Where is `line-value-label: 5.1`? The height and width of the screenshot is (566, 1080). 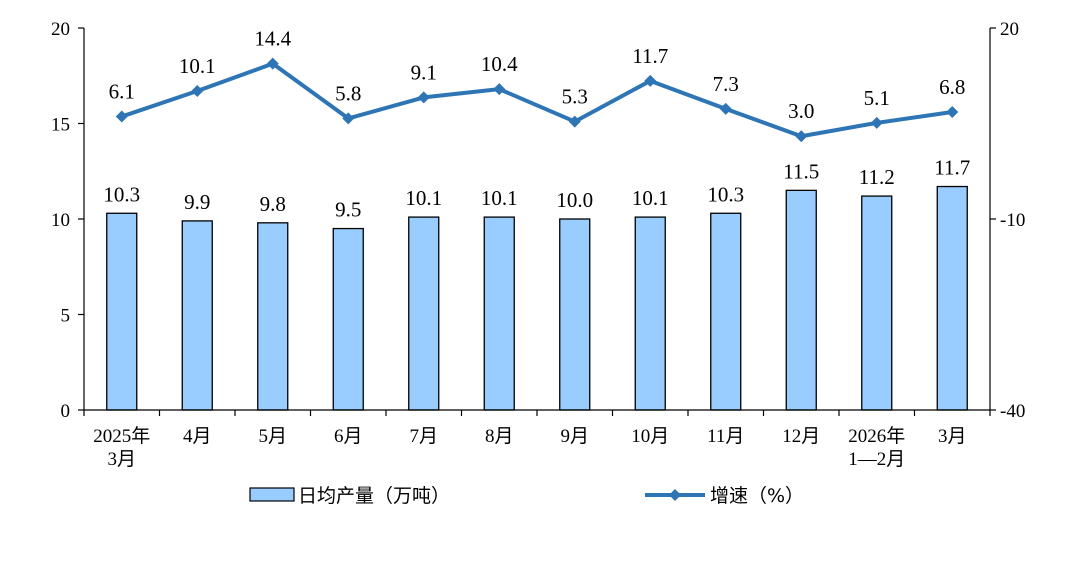
line-value-label: 5.1 is located at coordinates (877, 98).